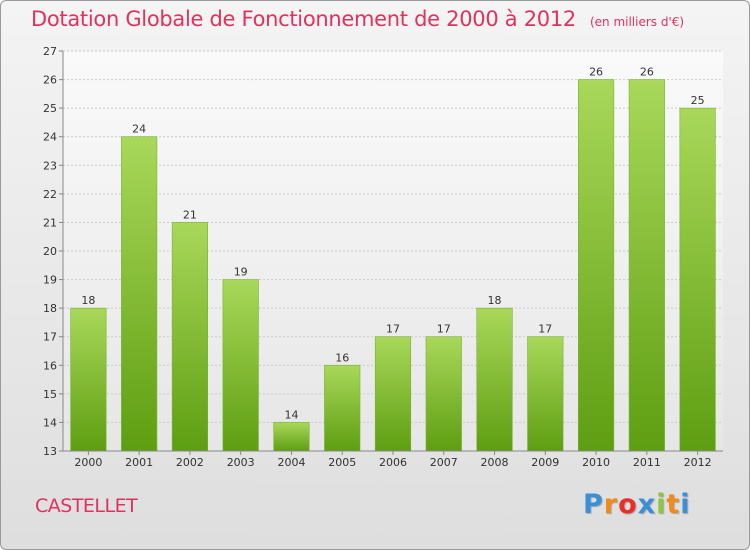  Describe the element at coordinates (50, 337) in the screenshot. I see `y-tick-label: 17` at that location.